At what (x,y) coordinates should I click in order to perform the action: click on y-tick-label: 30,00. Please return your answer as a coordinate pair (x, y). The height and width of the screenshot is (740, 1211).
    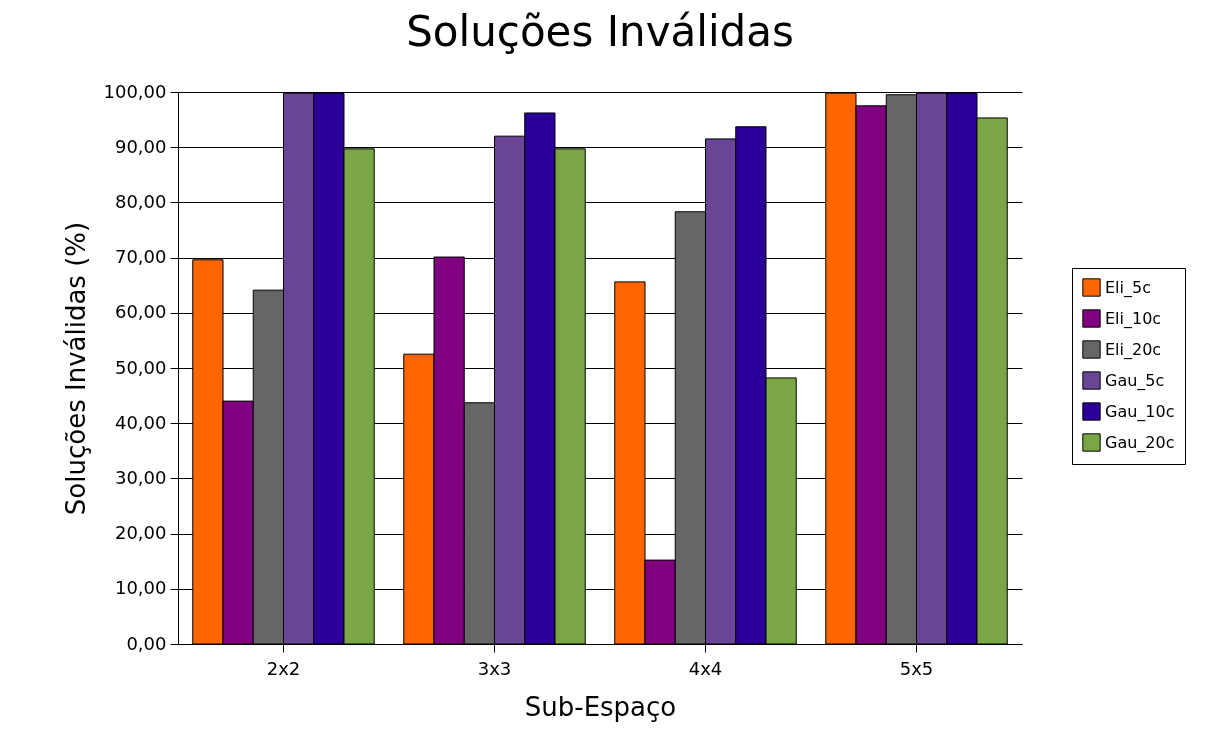
    Looking at the image, I should click on (140, 477).